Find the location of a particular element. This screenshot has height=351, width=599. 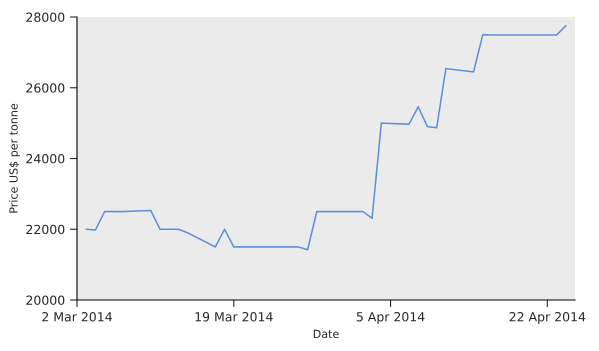

x-tick-label: 2 Mar 2014 is located at coordinates (77, 317).